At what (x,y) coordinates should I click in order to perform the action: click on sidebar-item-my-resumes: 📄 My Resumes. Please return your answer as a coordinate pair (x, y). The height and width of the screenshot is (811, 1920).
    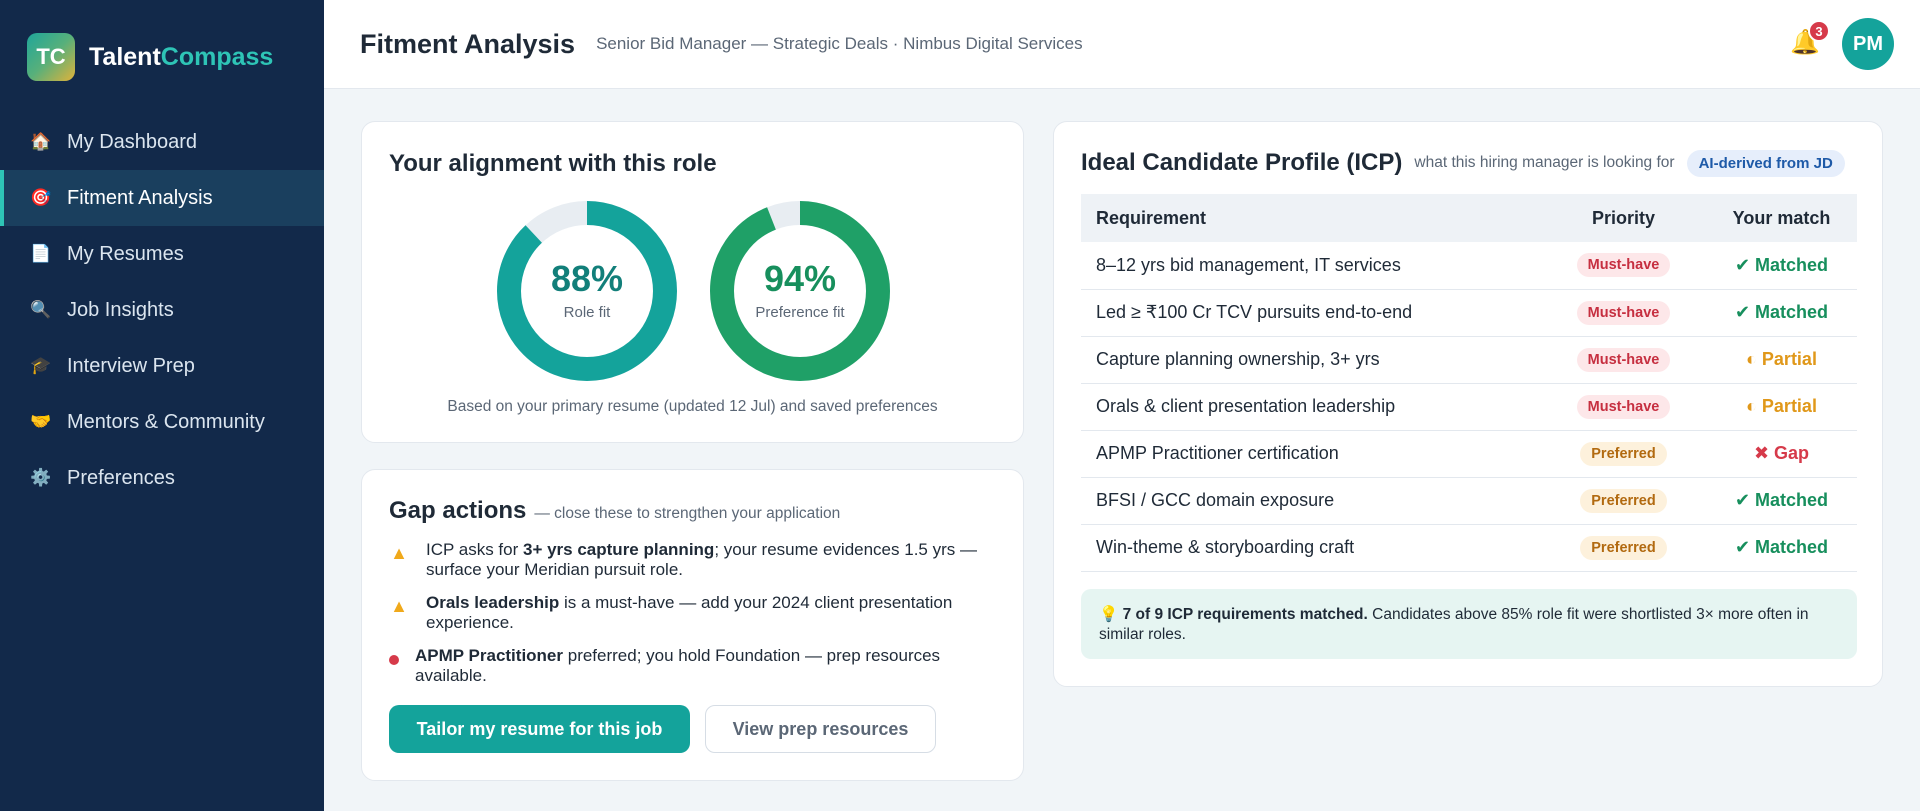
    Looking at the image, I should click on (162, 254).